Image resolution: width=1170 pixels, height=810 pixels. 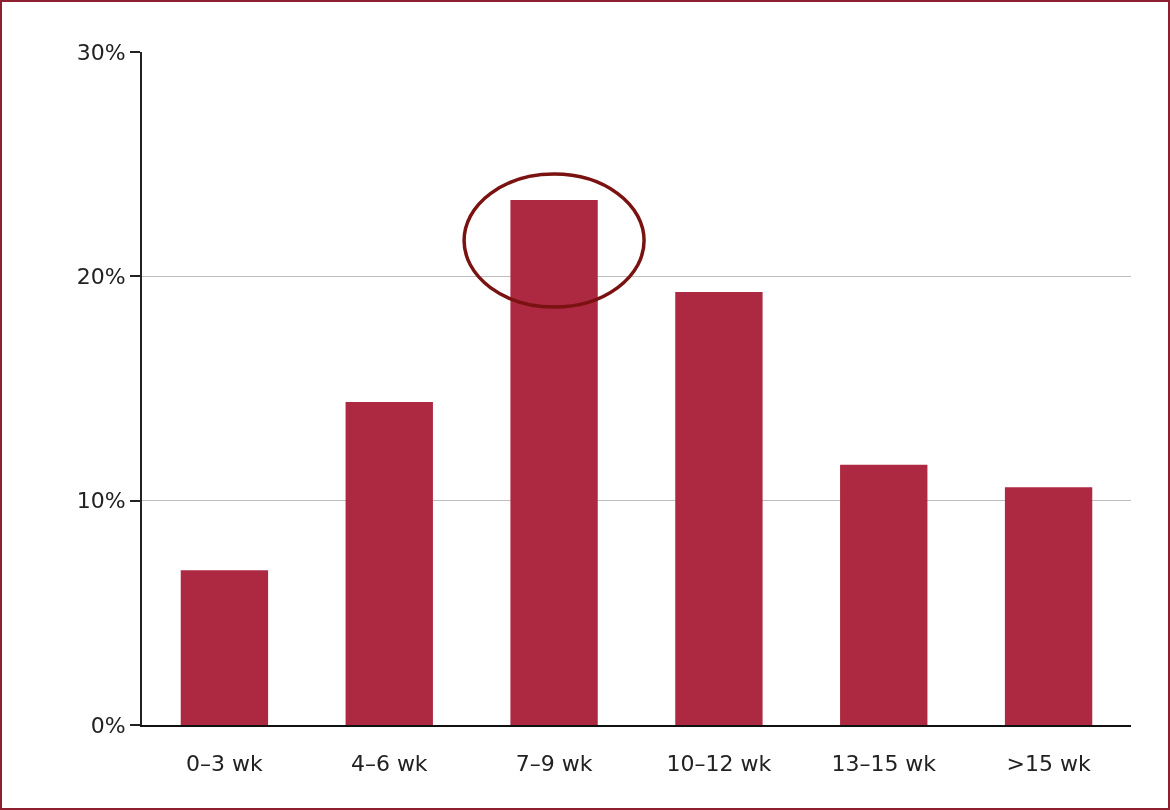 I want to click on y-tick-label: 10%, so click(x=101, y=501).